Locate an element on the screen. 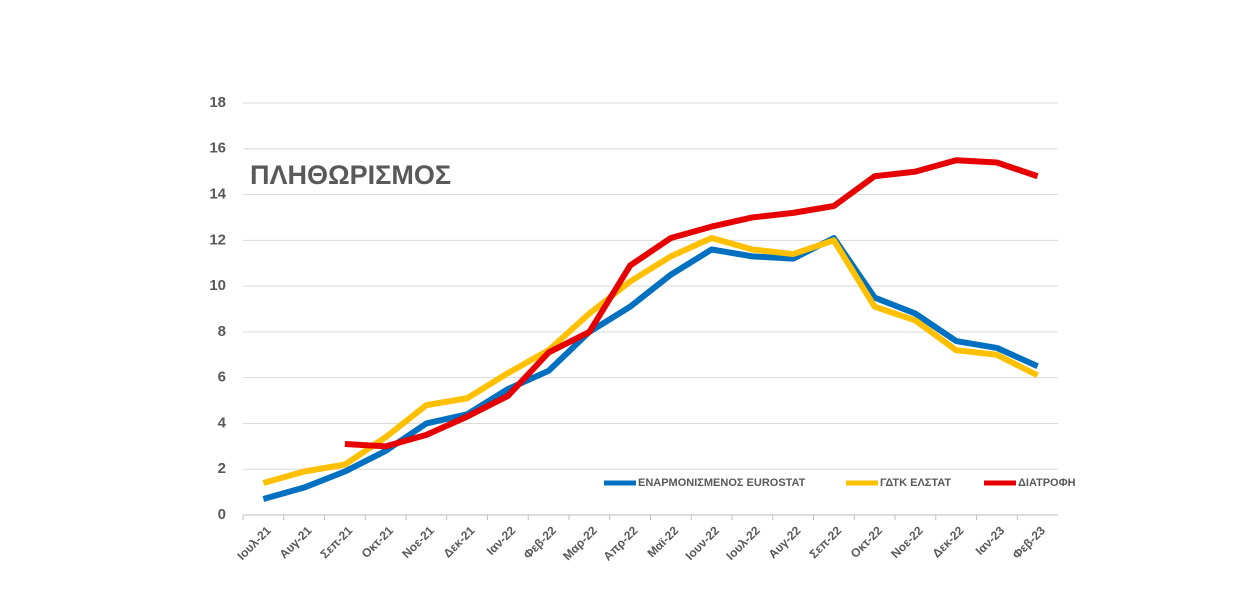  x-tick-label: Αυγ-22 is located at coordinates (785, 542).